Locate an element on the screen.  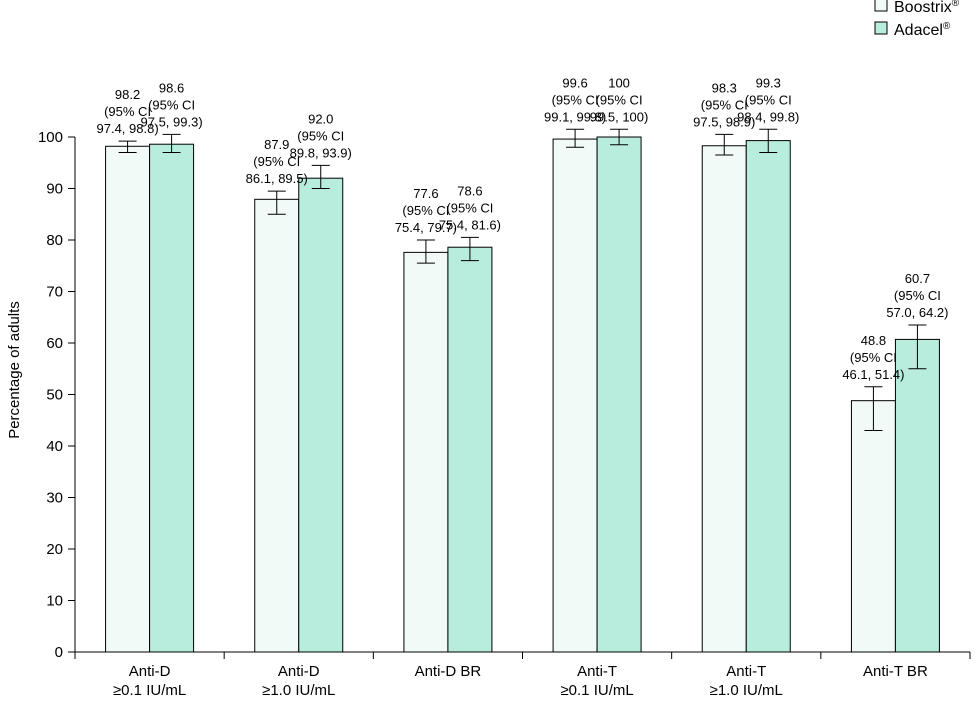
data-label: 87.9 is located at coordinates (276, 144).